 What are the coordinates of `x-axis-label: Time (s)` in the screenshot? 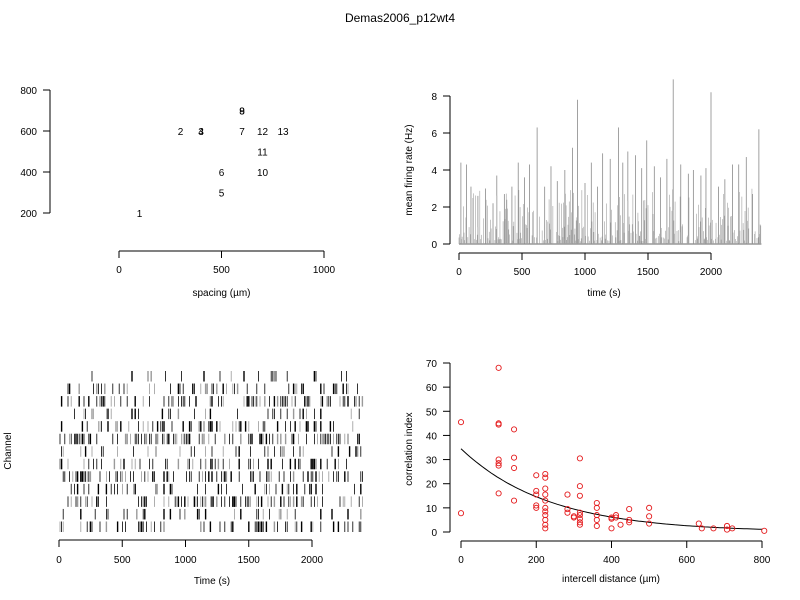 It's located at (212, 581).